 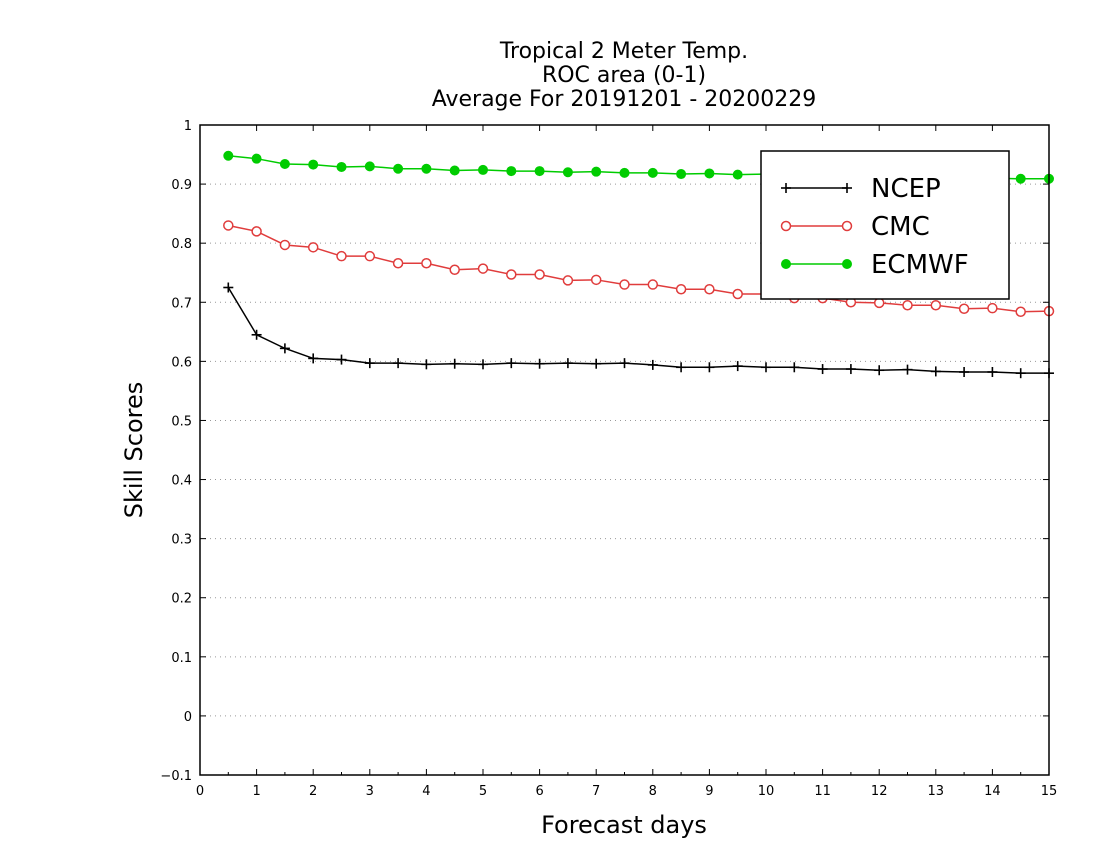 I want to click on legend-entry-ncep: NCEP, so click(x=861, y=189).